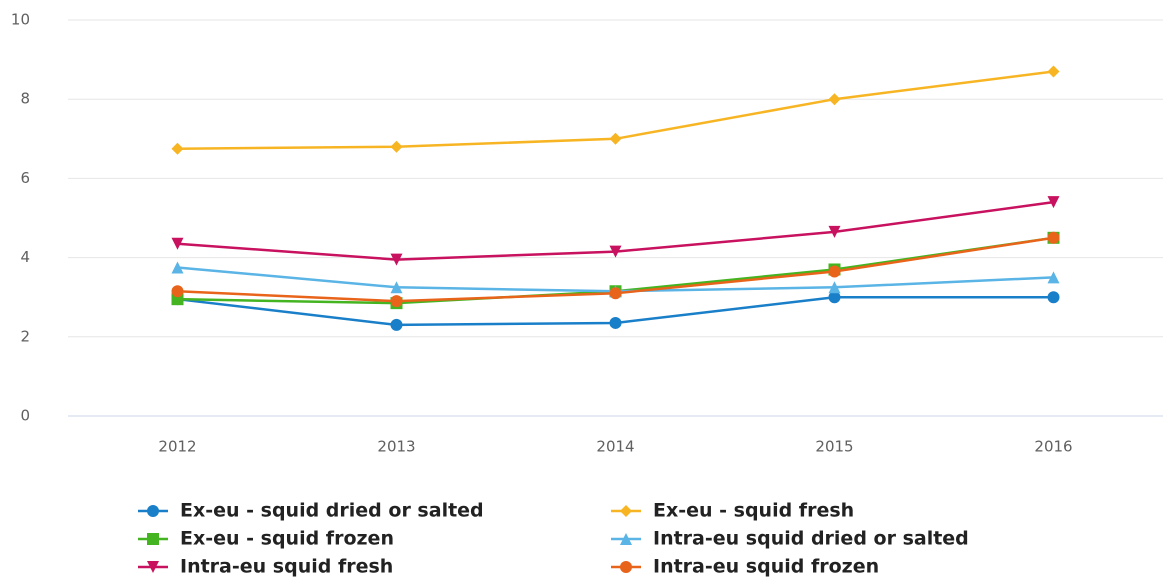 This screenshot has height=585, width=1163. I want to click on x-tick-label: 2015, so click(834, 447).